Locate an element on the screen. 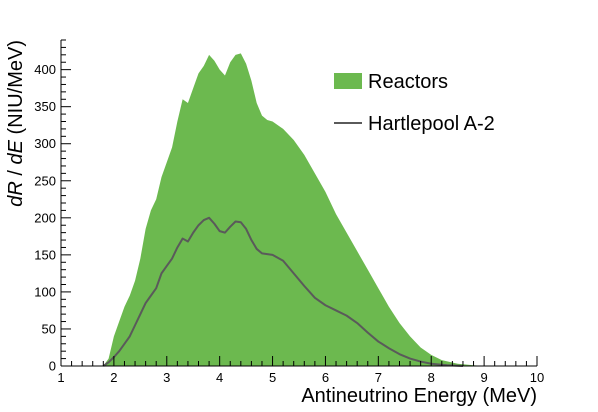 Image resolution: width=598 pixels, height=412 pixels. y-tick-label: 300 is located at coordinates (45, 143).